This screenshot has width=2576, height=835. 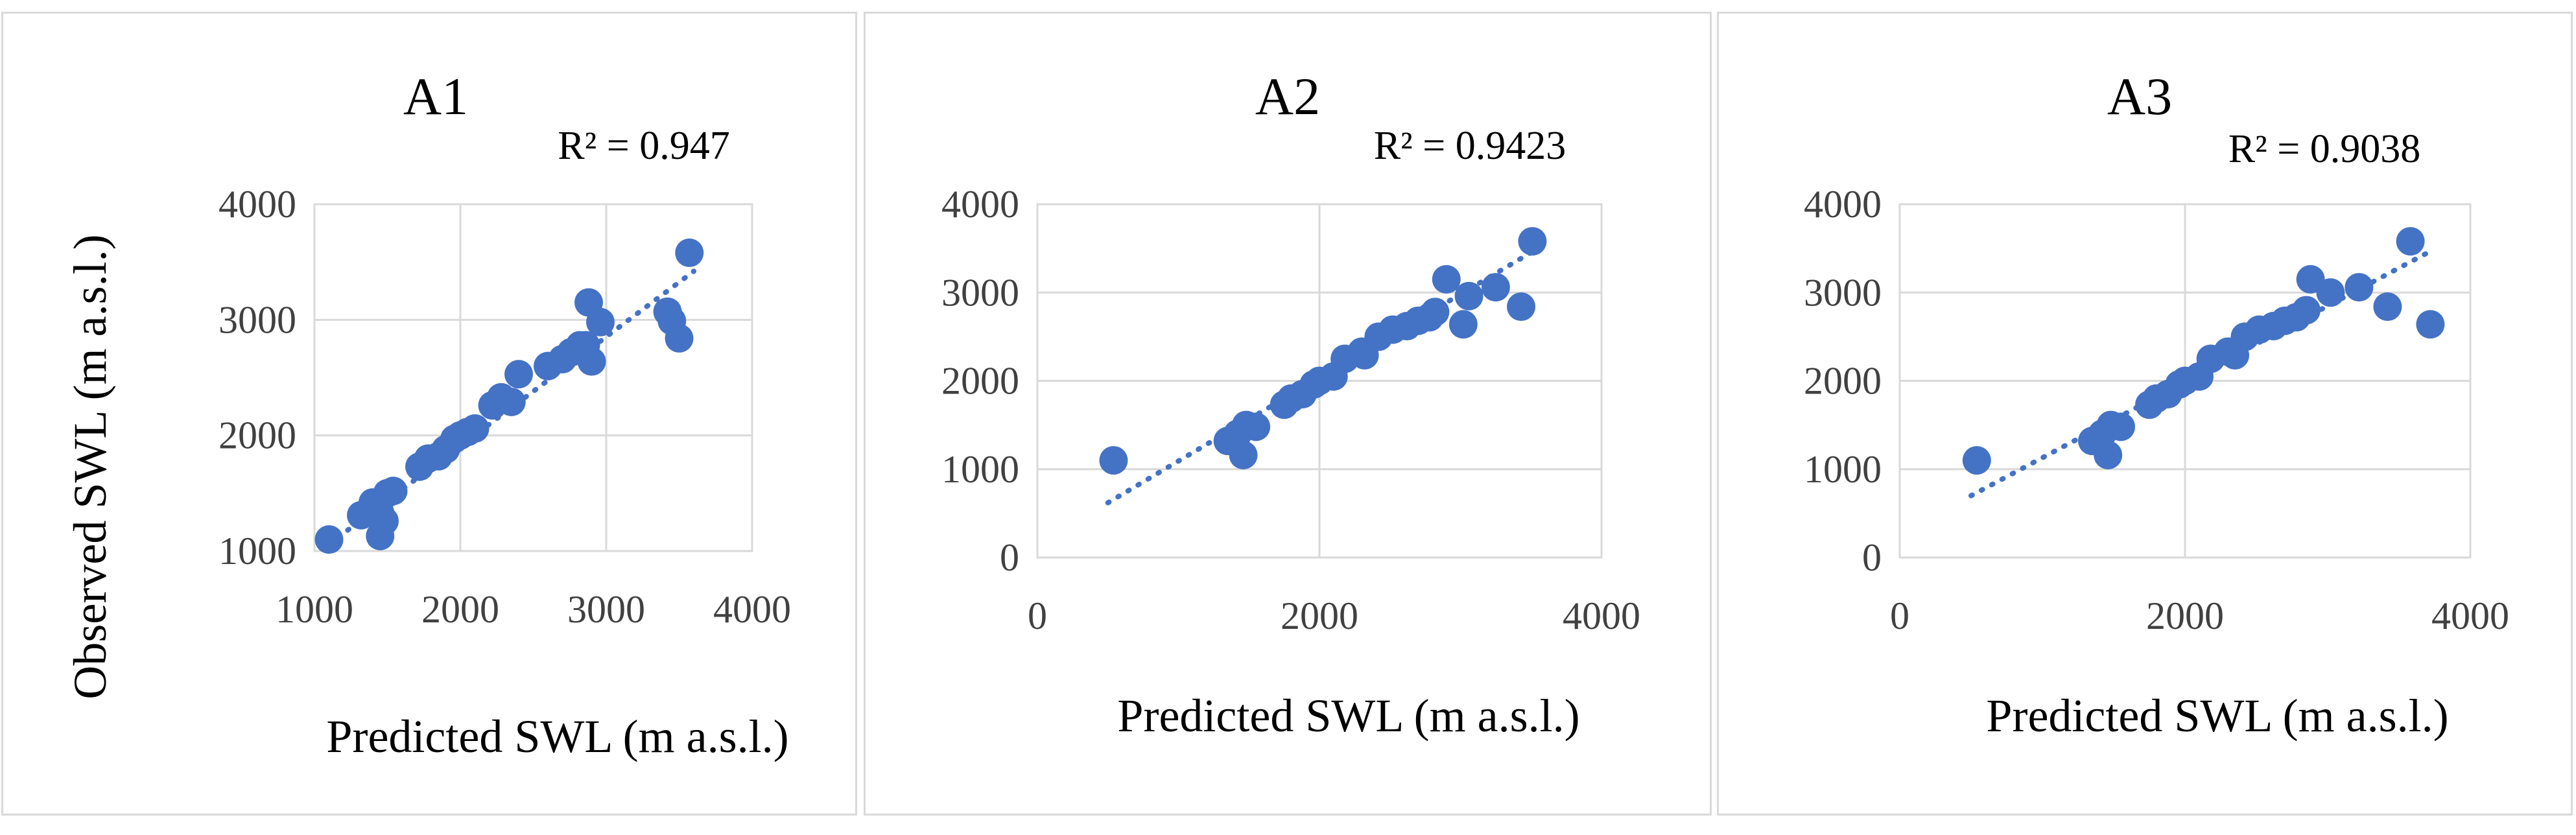 I want to click on r2-label: R² = 0.947, so click(x=643, y=146).